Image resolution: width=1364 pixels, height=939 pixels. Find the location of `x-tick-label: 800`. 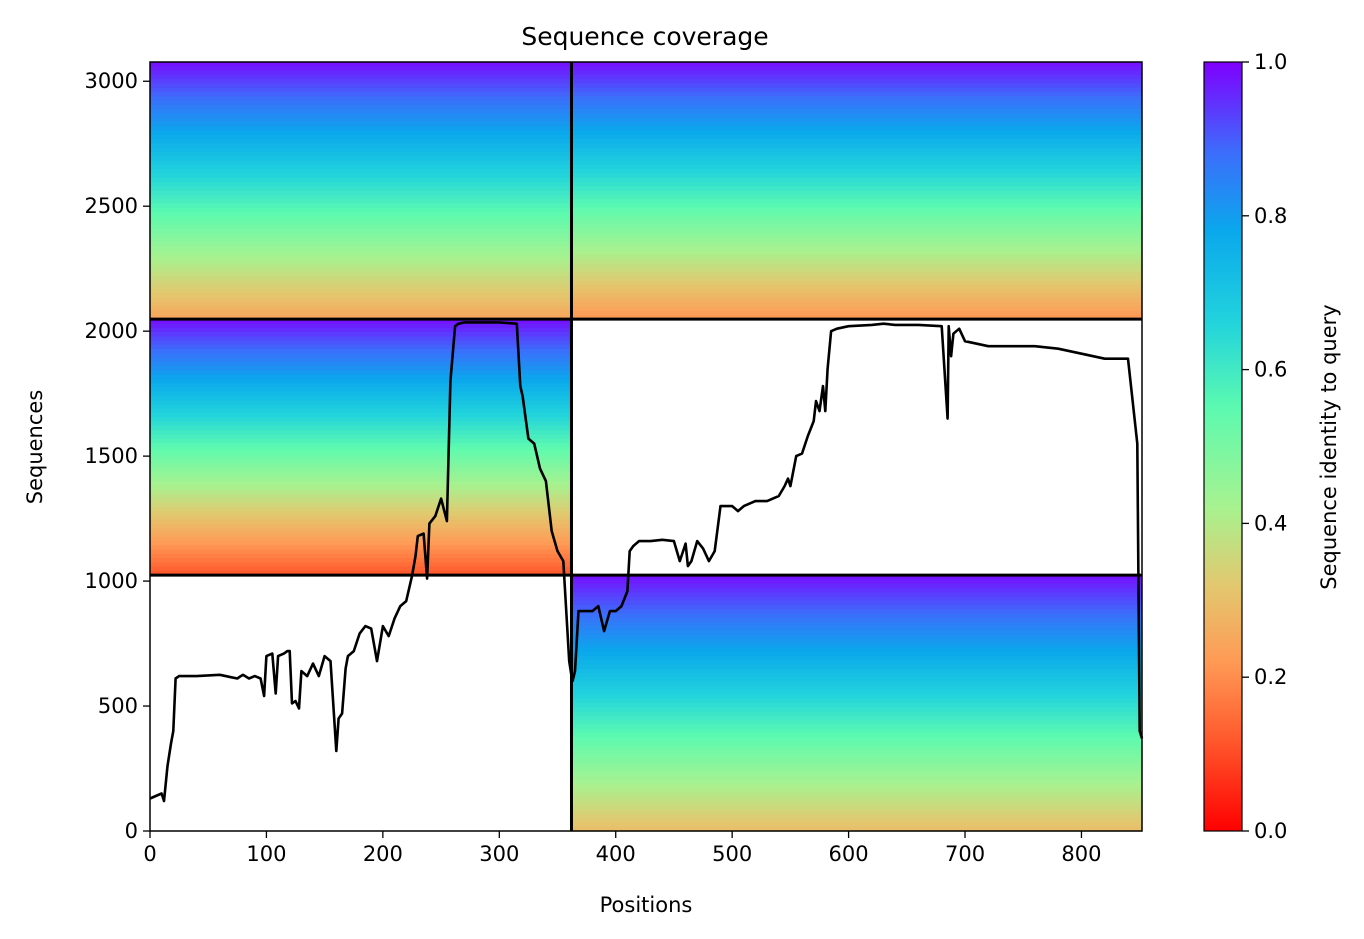

x-tick-label: 800 is located at coordinates (1081, 854).